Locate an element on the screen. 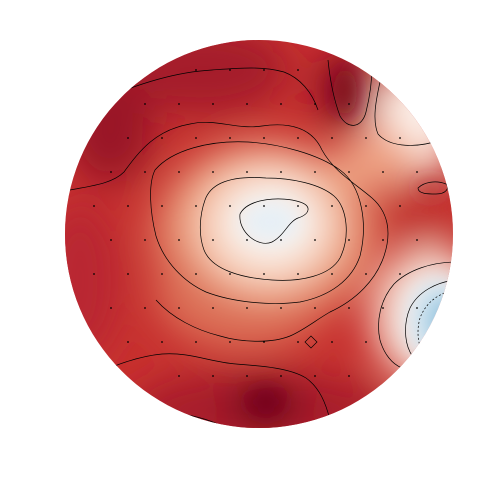 This screenshot has height=504, width=504. contour-bottom is located at coordinates (215, 387).